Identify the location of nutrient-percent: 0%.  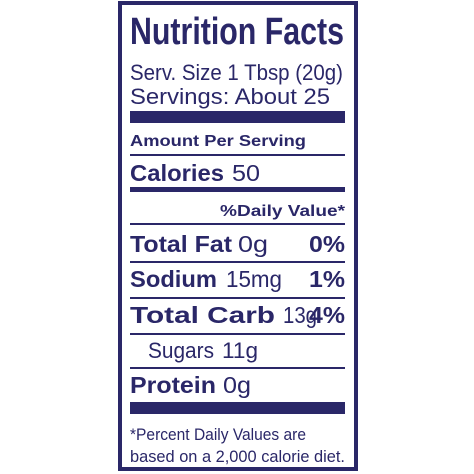
(327, 244).